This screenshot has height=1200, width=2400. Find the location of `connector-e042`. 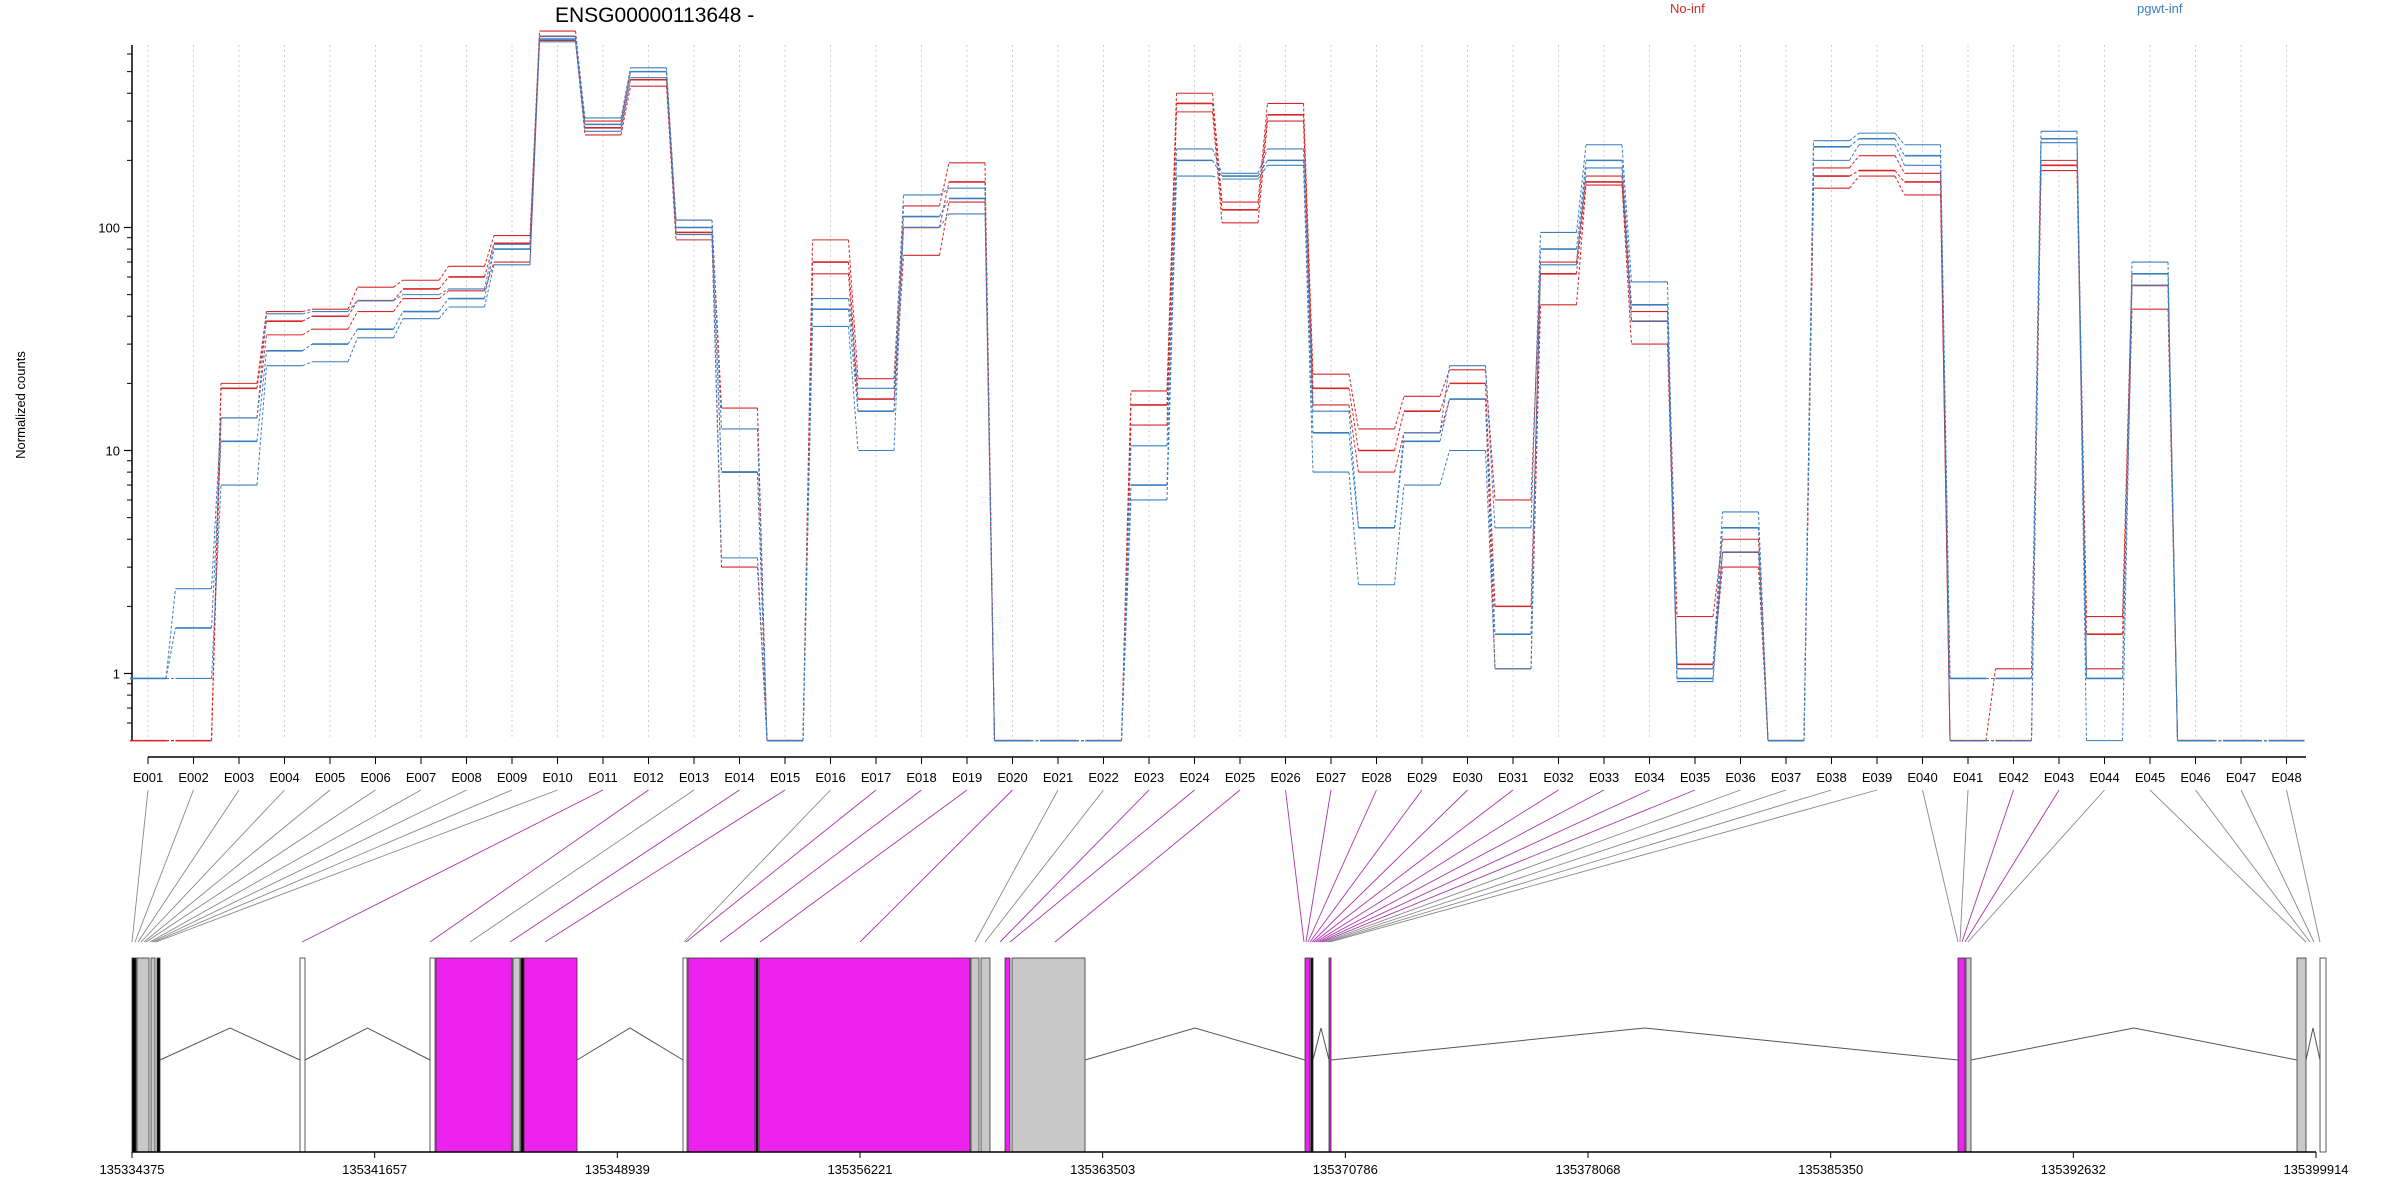

connector-e042 is located at coordinates (1987, 866).